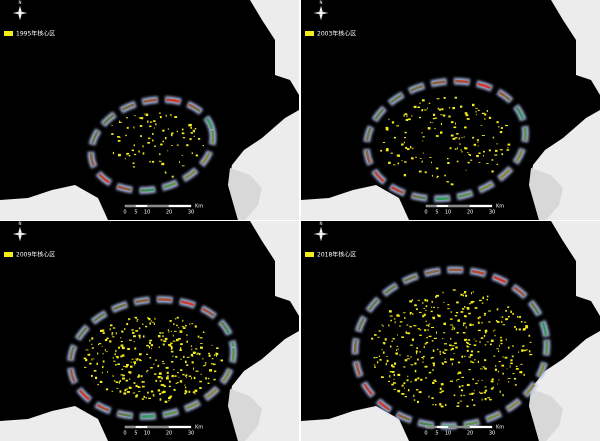  I want to click on scale-unit: Km, so click(500, 428).